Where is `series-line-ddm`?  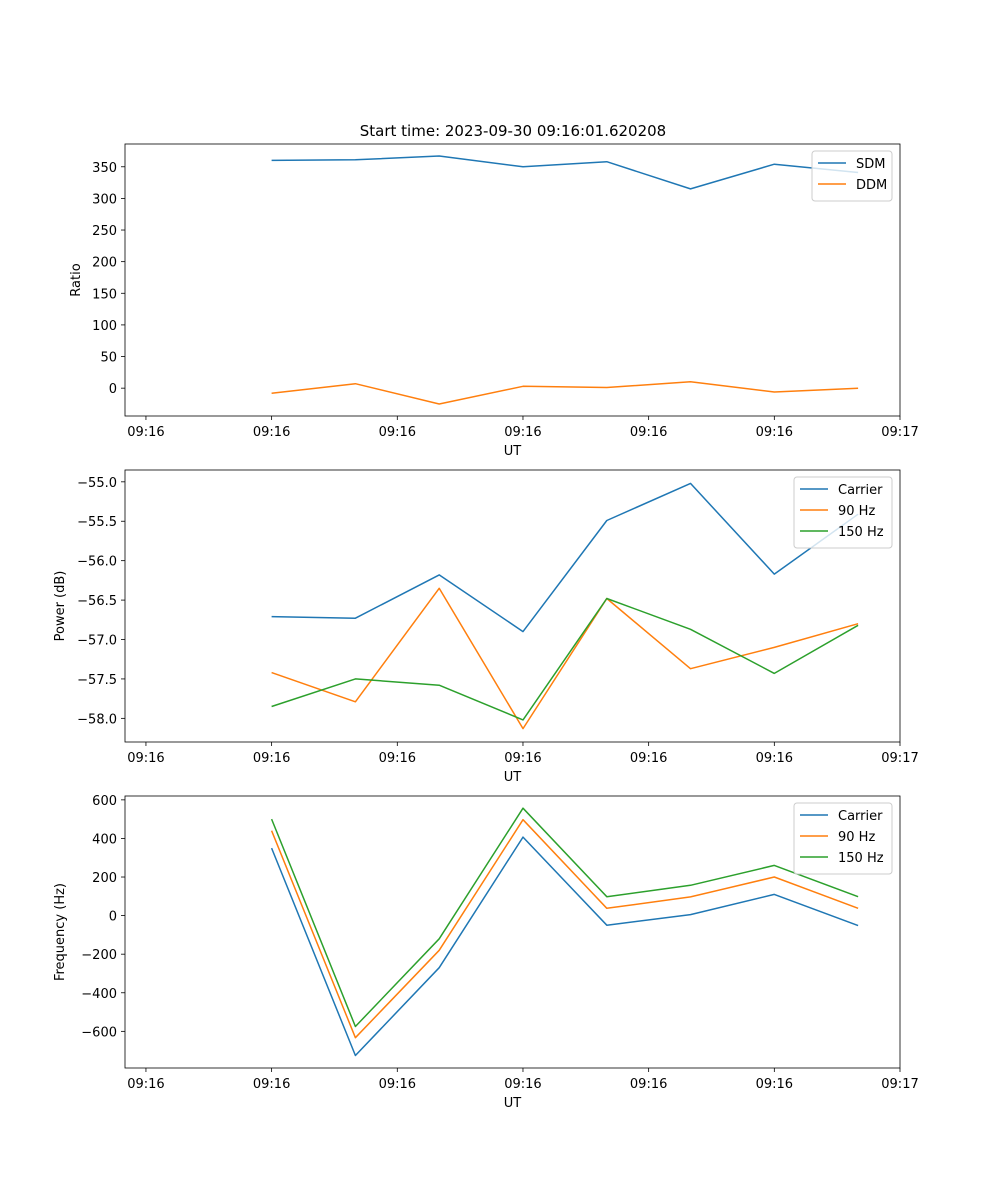
series-line-ddm is located at coordinates (565, 393).